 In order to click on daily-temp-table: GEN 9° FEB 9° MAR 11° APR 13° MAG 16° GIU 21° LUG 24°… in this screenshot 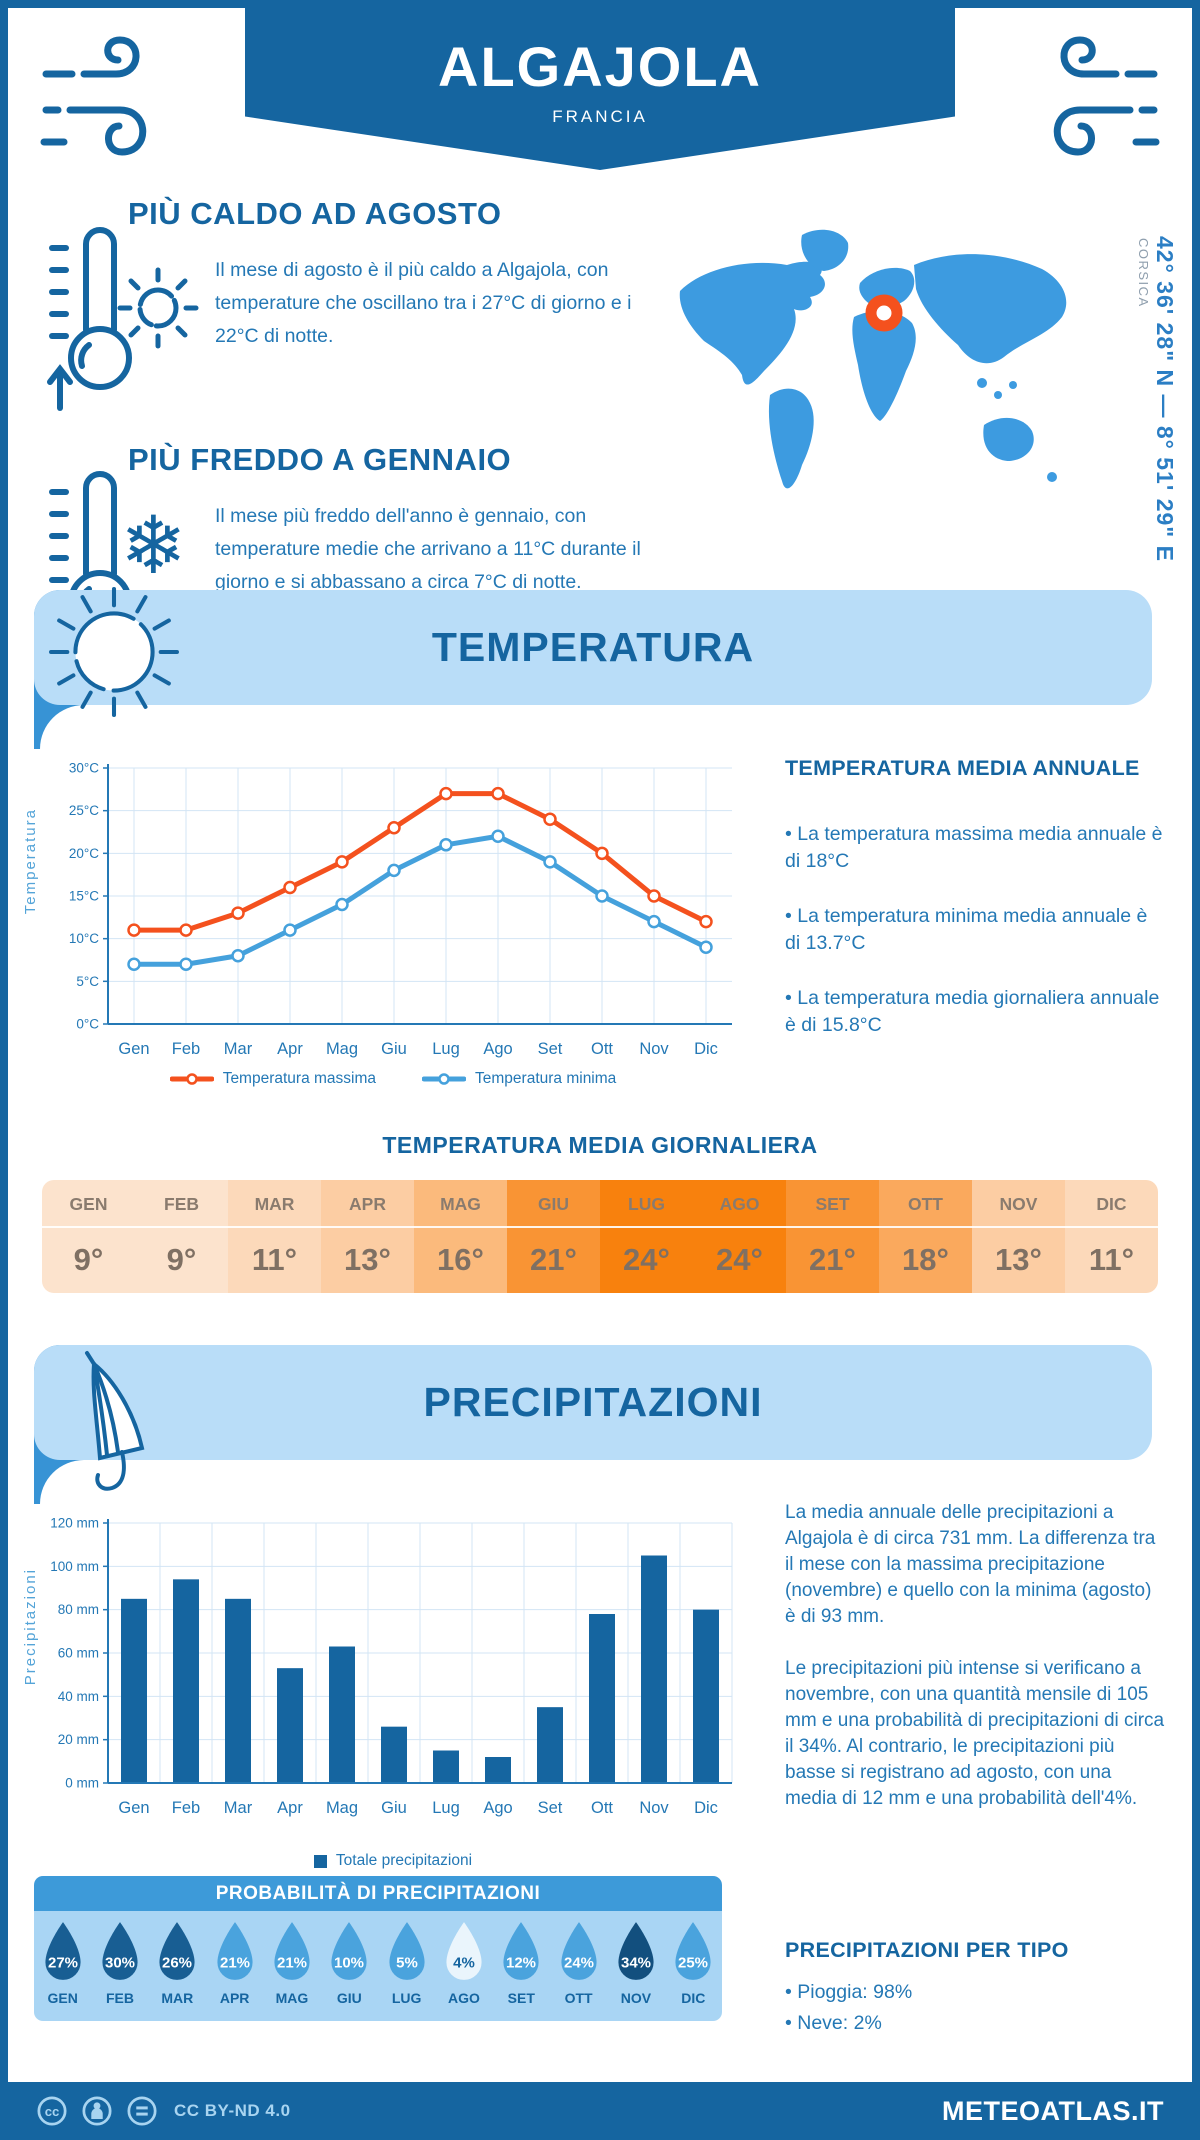, I will do `click(600, 1236)`.